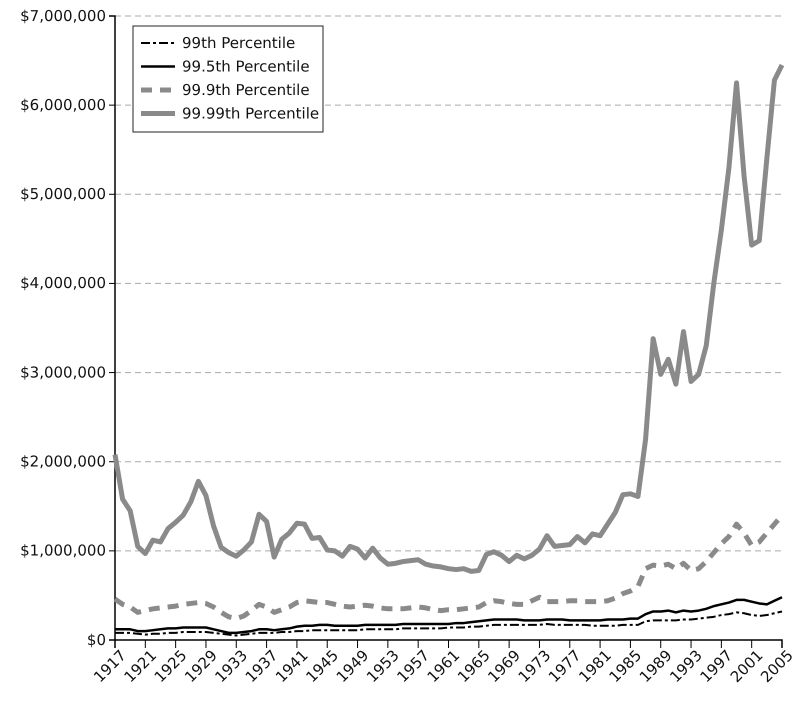 This screenshot has height=703, width=798. What do you see at coordinates (251, 113) in the screenshot?
I see `legend-label: 99.99th Percentile` at bounding box center [251, 113].